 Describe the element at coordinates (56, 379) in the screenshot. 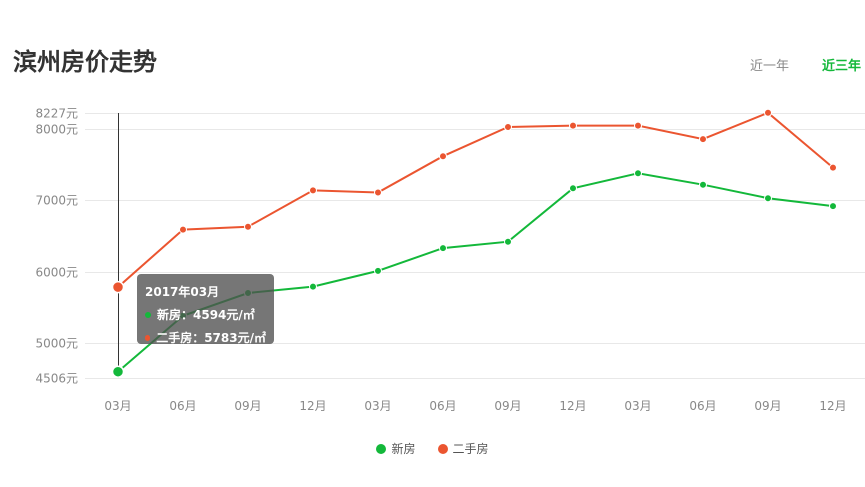

I see `y-tick-label: 4506元` at that location.